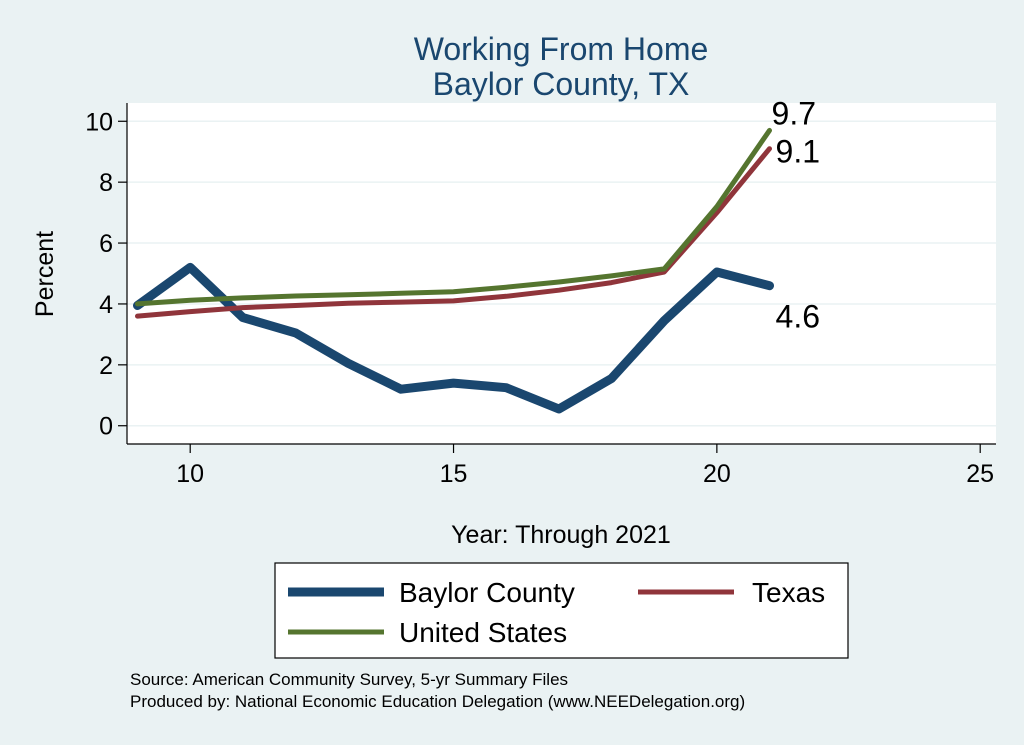 This screenshot has height=745, width=1024. What do you see at coordinates (788, 592) in the screenshot?
I see `legend-label-texas: Texas` at bounding box center [788, 592].